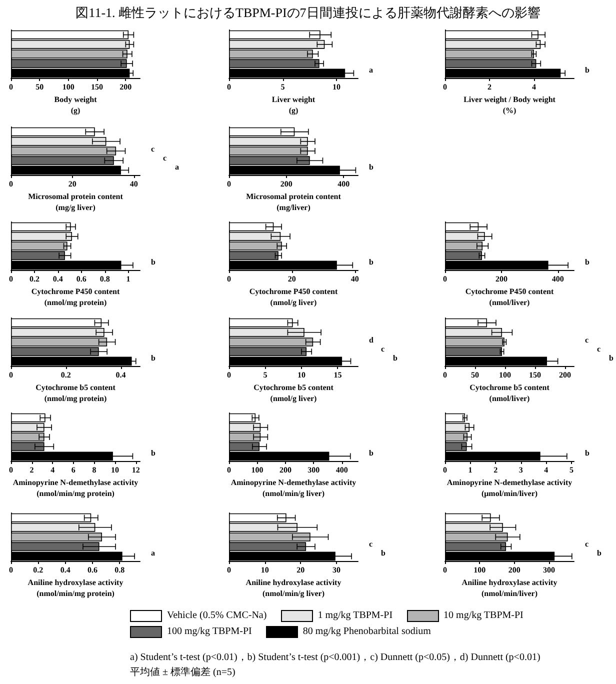  I want to click on x-tick-label: 12, so click(136, 470).